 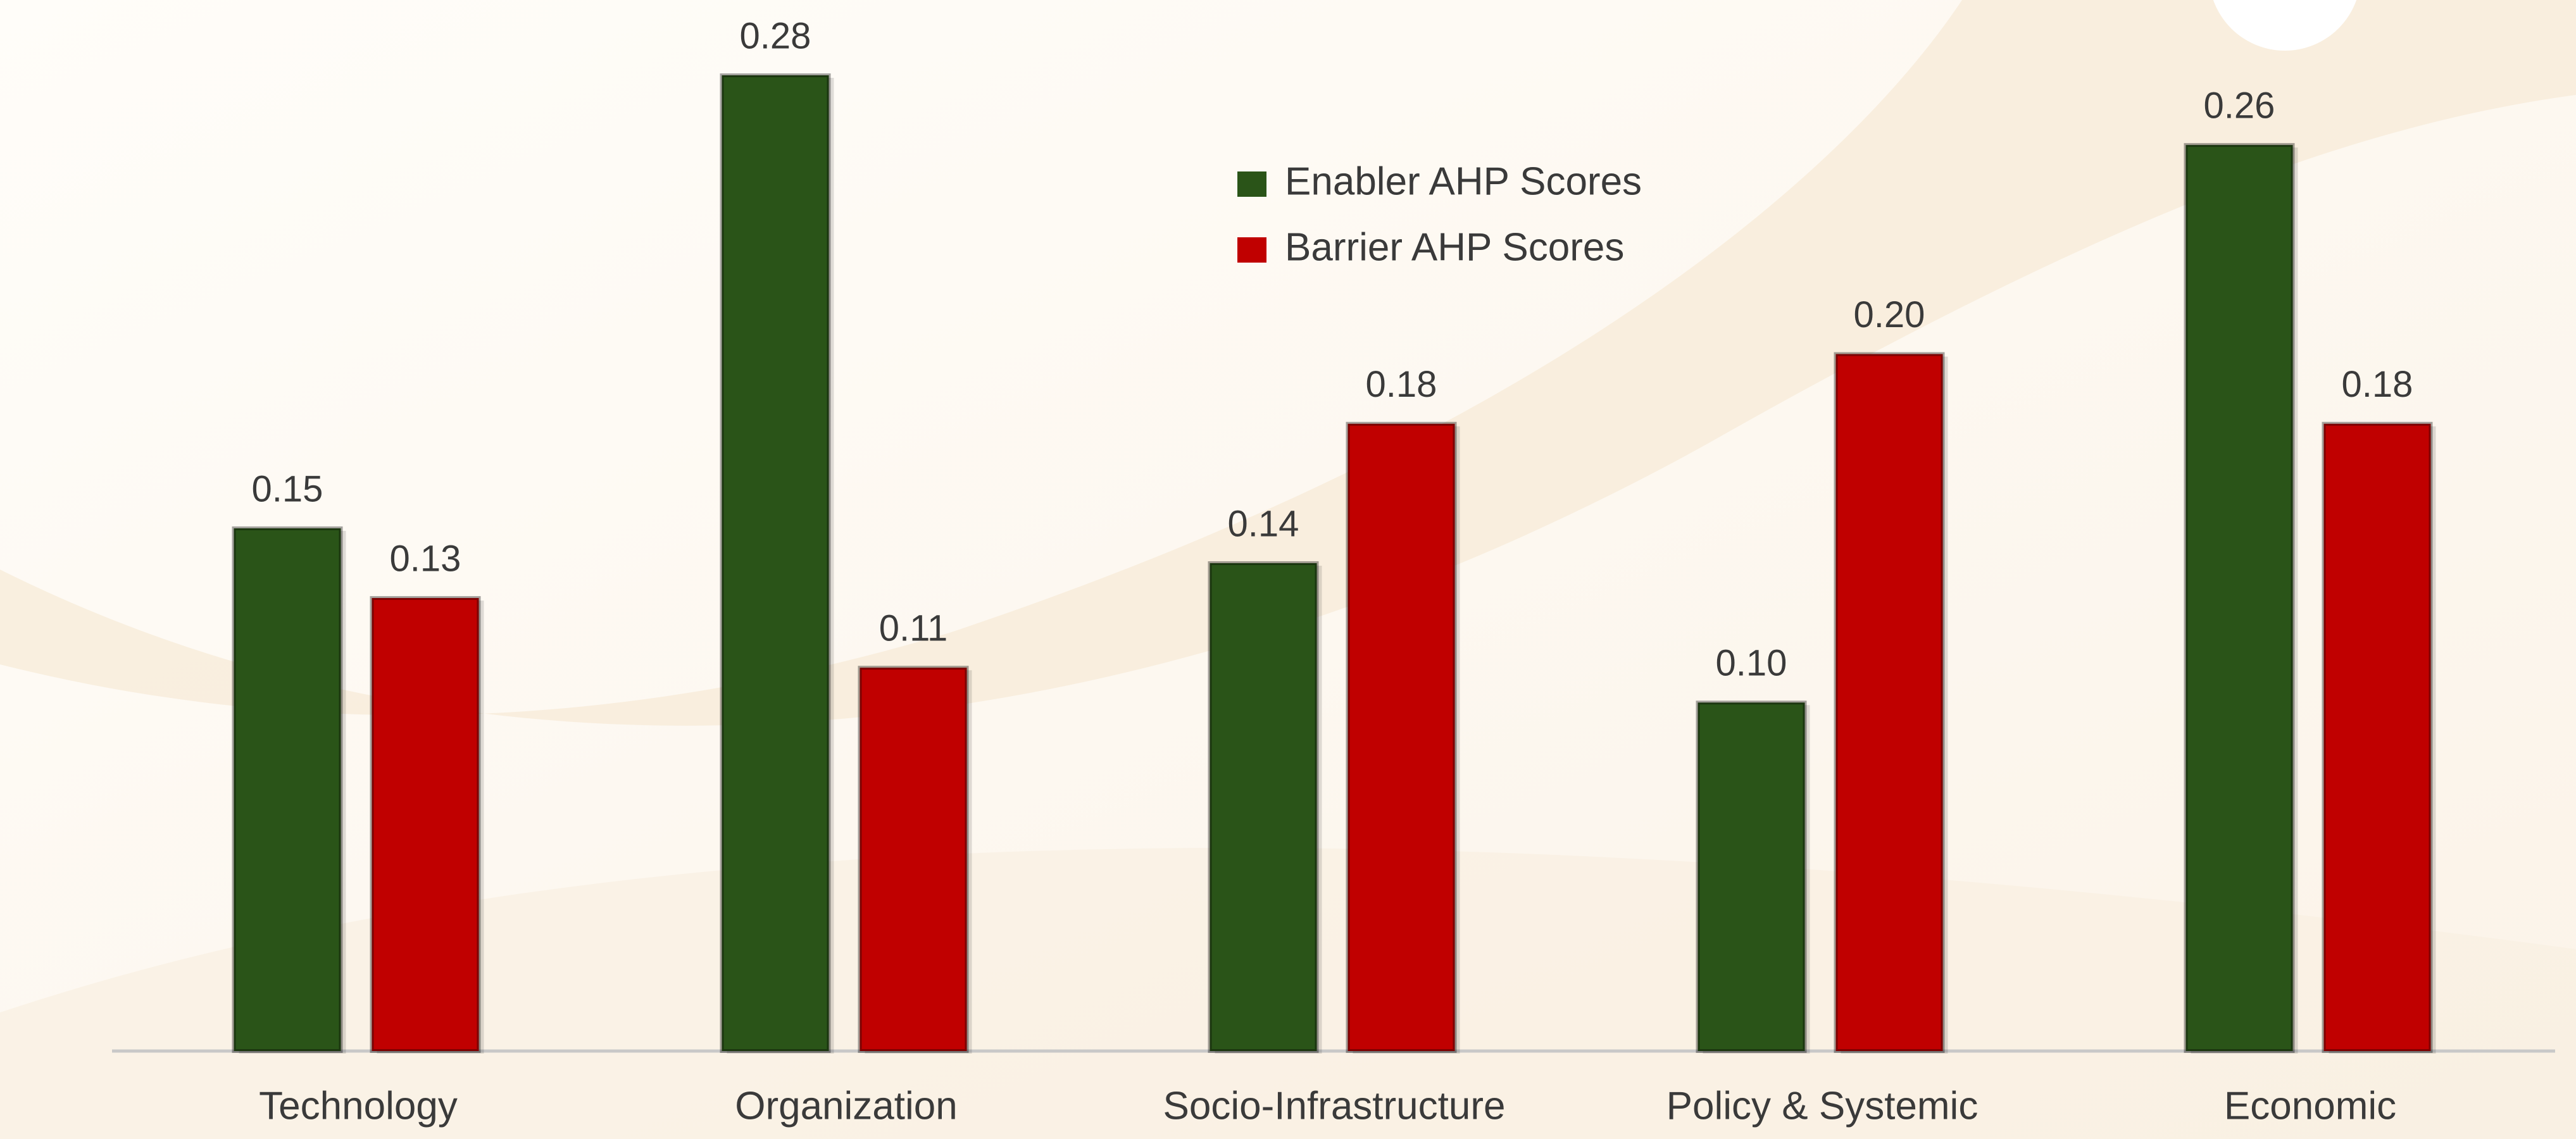 What do you see at coordinates (775, 35) in the screenshot?
I see `value-label: 0.28` at bounding box center [775, 35].